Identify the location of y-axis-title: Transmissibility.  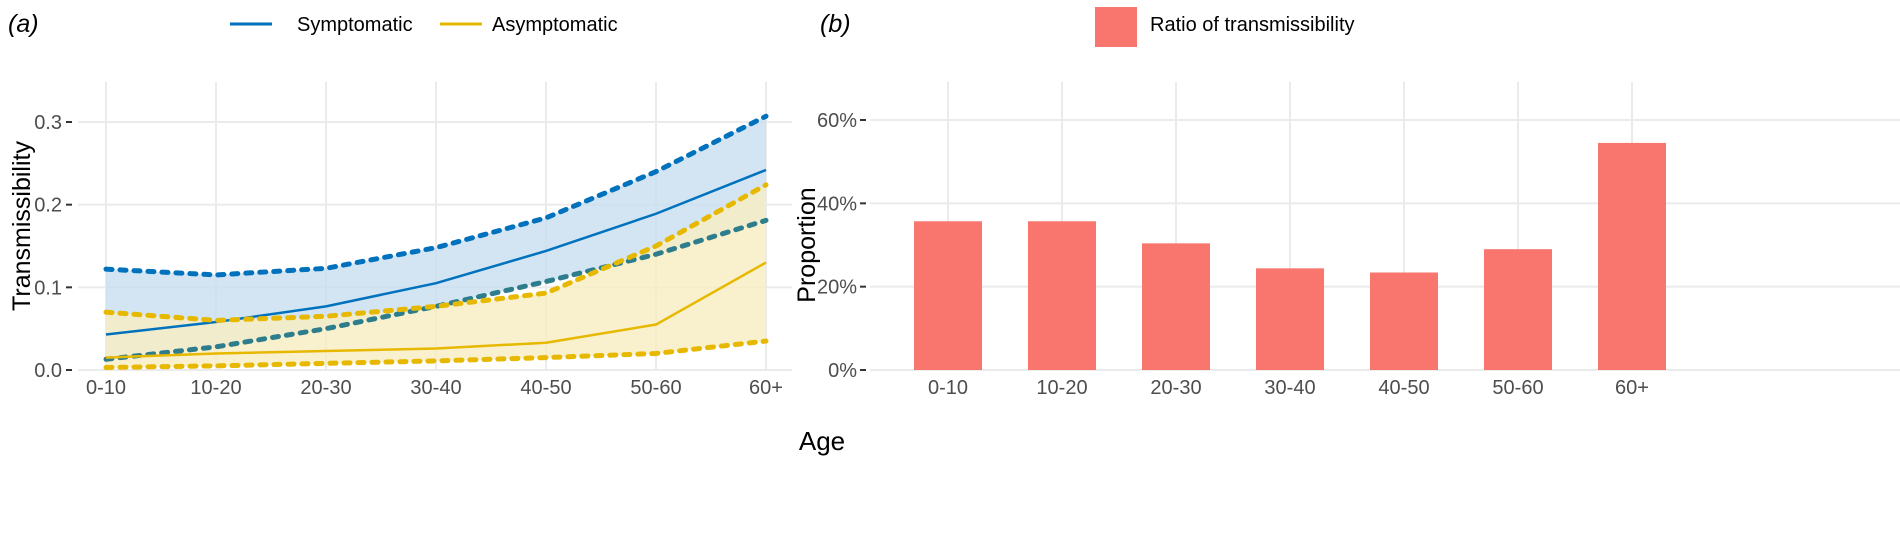
(22, 226).